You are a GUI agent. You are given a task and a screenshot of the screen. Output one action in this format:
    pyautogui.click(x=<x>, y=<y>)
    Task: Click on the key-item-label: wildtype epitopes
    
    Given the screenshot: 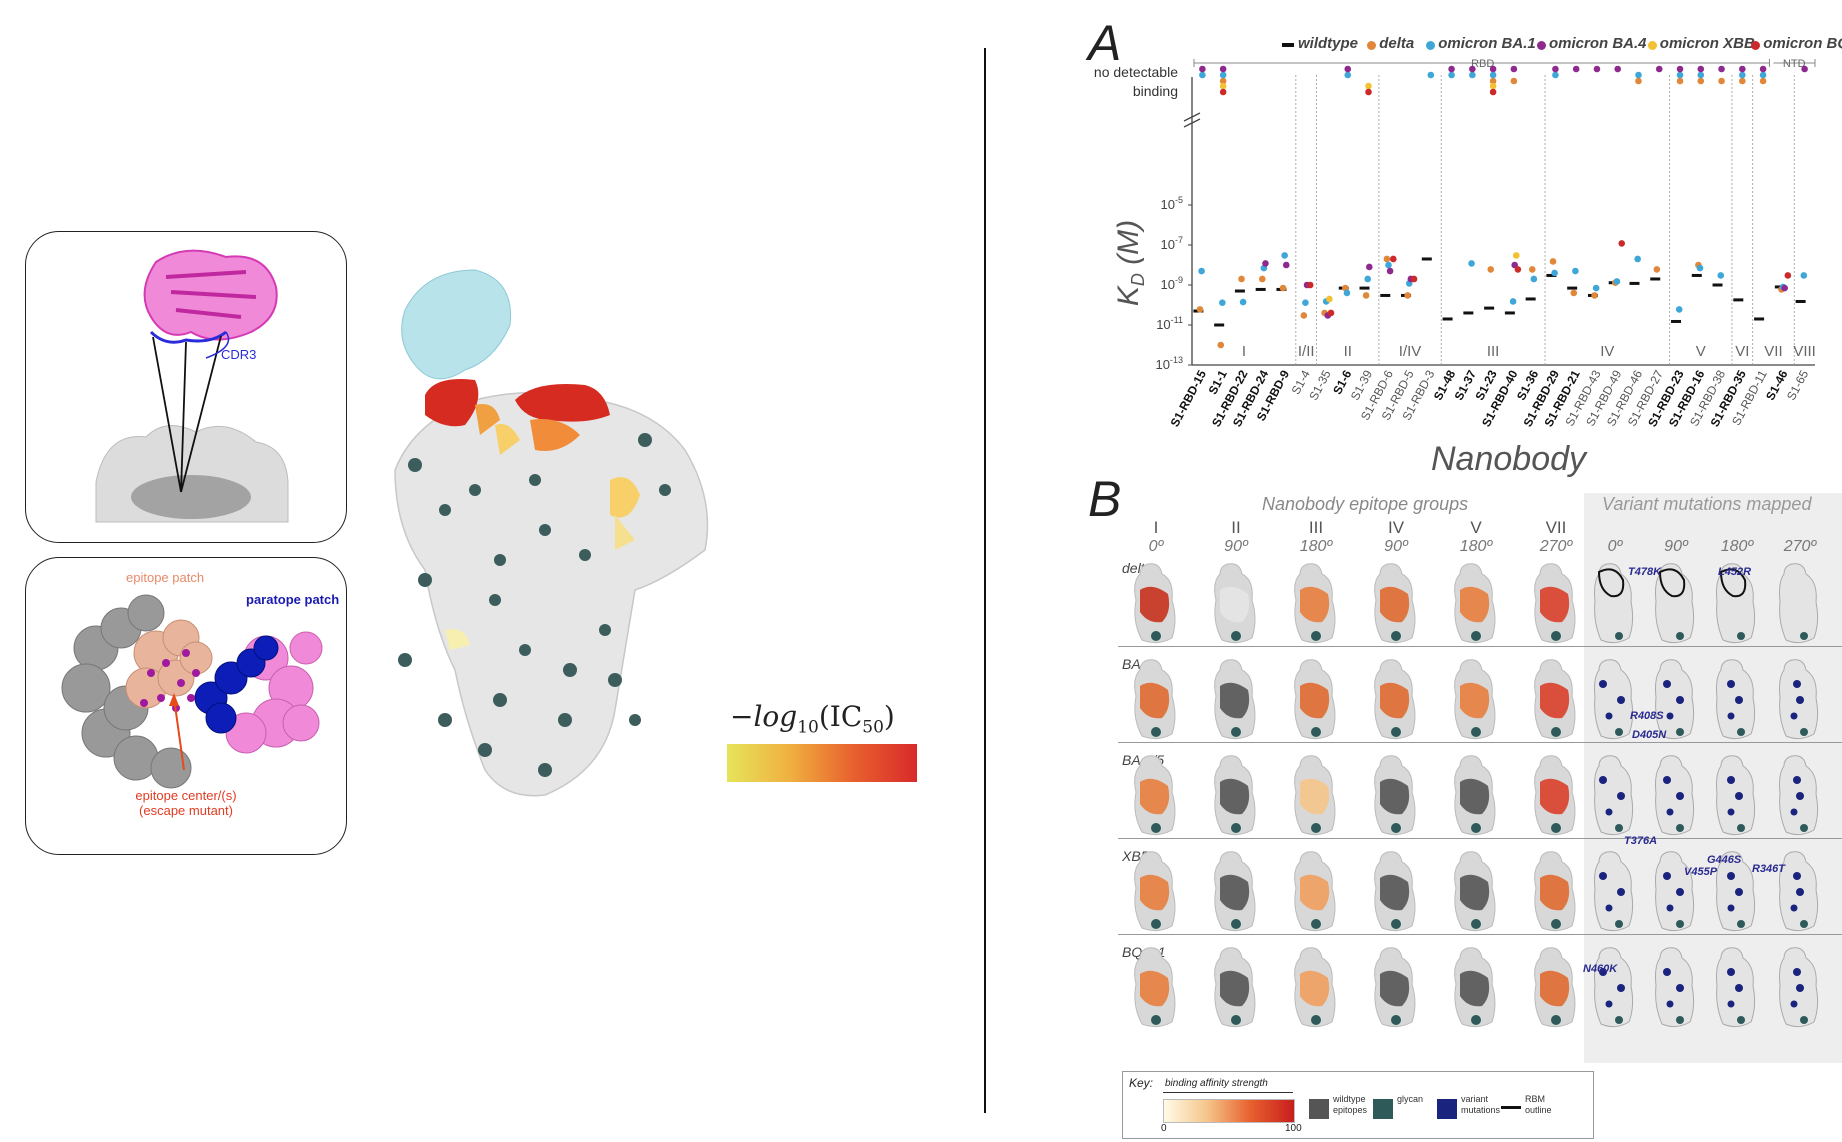 What is the action you would take?
    pyautogui.click(x=1350, y=1104)
    